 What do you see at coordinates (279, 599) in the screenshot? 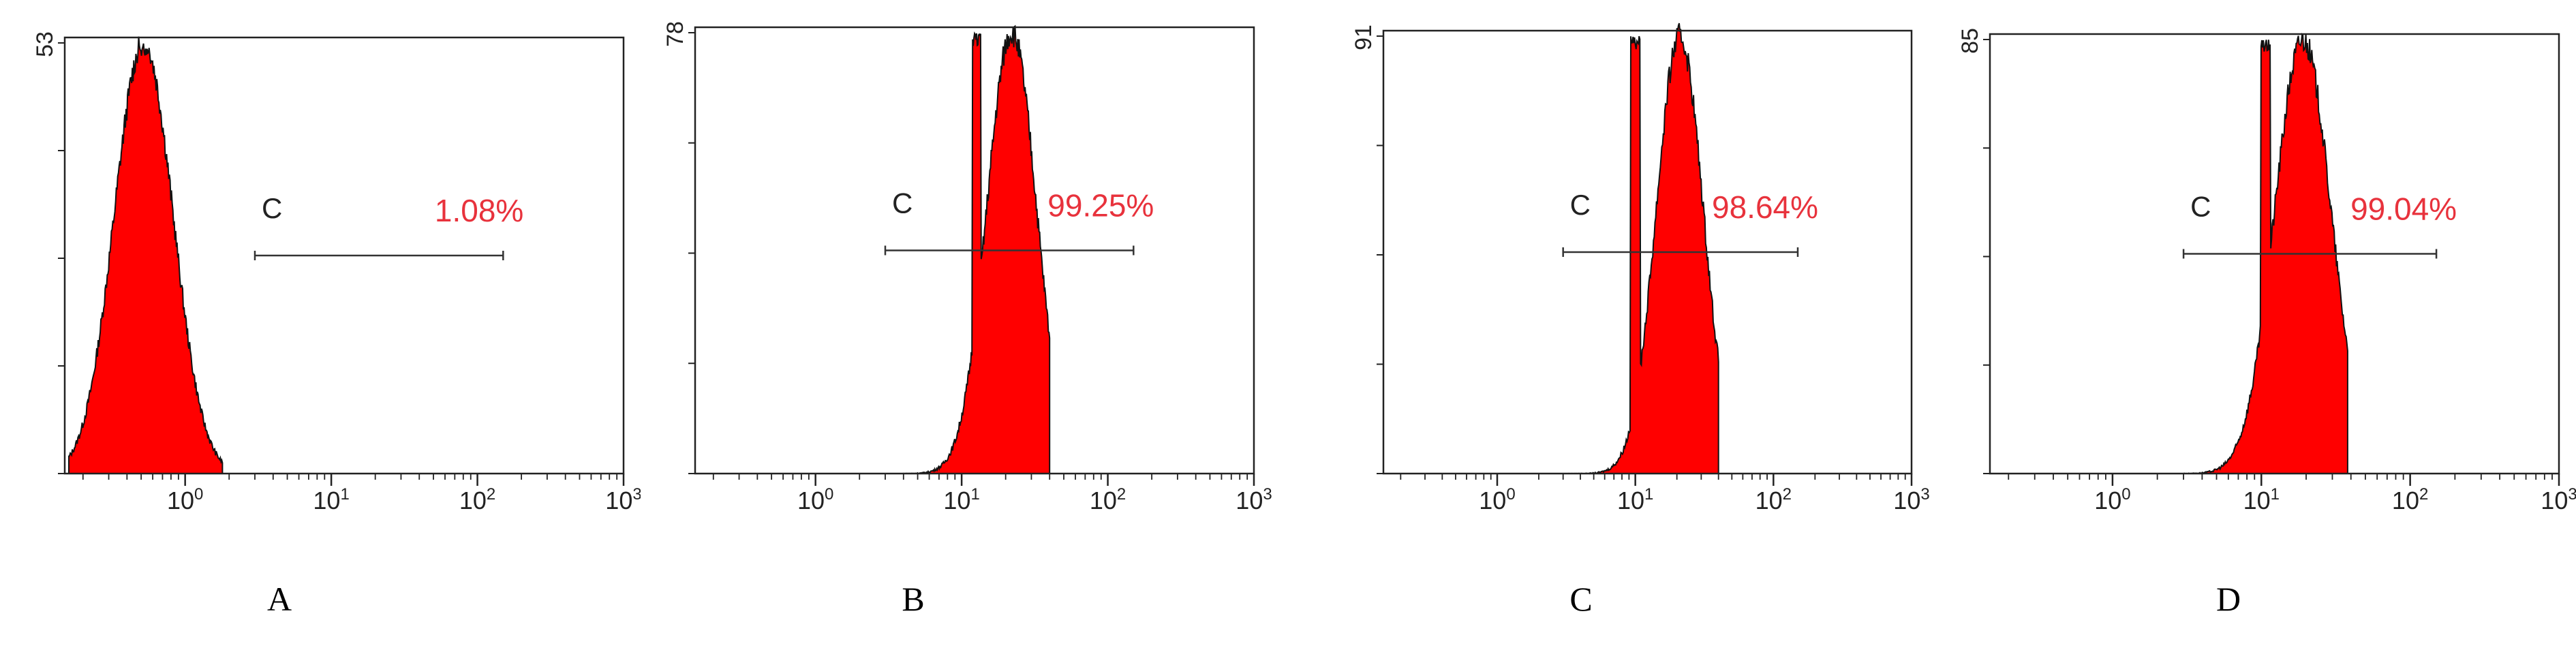
I see `panel-caption: A` at bounding box center [279, 599].